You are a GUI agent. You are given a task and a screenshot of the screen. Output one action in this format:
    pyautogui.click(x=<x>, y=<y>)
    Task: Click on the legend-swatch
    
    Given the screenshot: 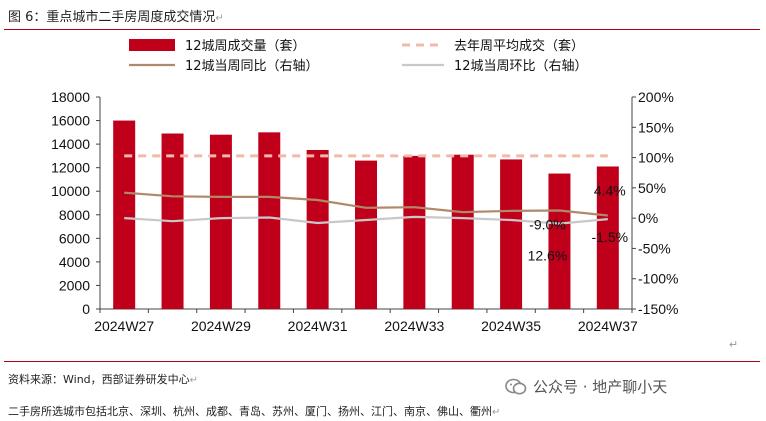 What is the action you would take?
    pyautogui.click(x=152, y=45)
    